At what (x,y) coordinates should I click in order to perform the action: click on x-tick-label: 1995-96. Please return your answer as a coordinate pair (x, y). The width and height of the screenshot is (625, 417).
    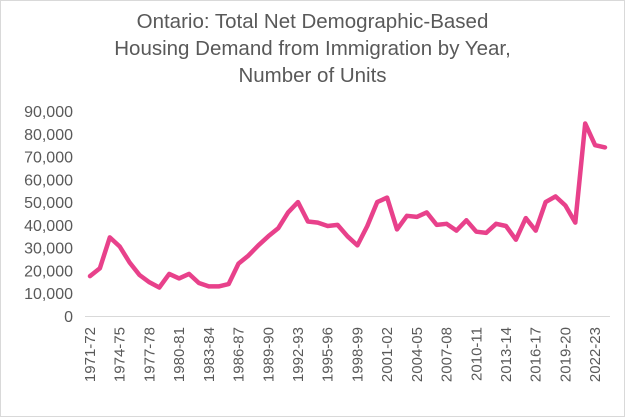
    Looking at the image, I should click on (328, 354).